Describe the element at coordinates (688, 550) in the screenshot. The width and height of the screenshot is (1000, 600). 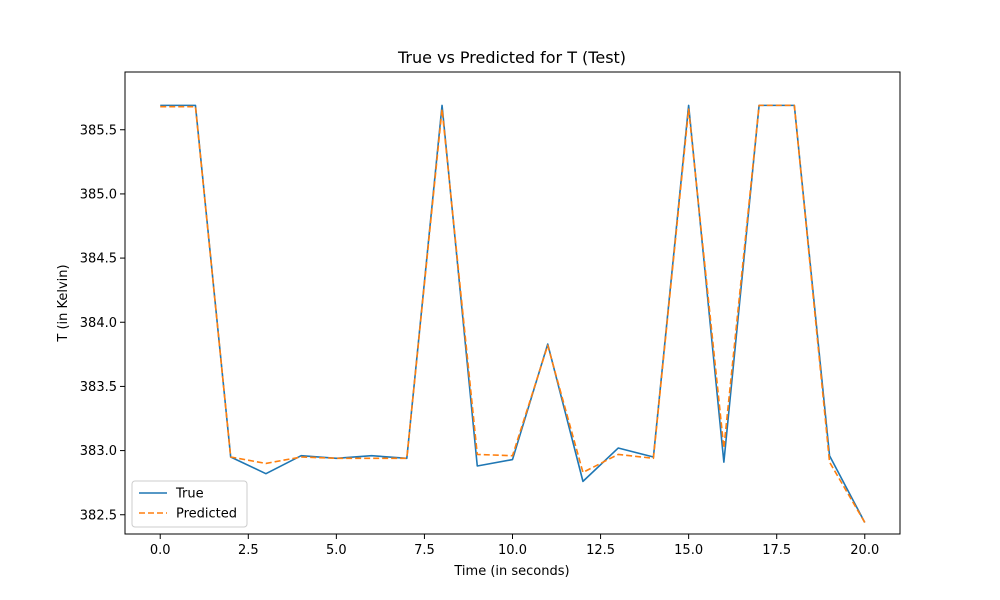
I see `x-tick-label: 15.0` at that location.